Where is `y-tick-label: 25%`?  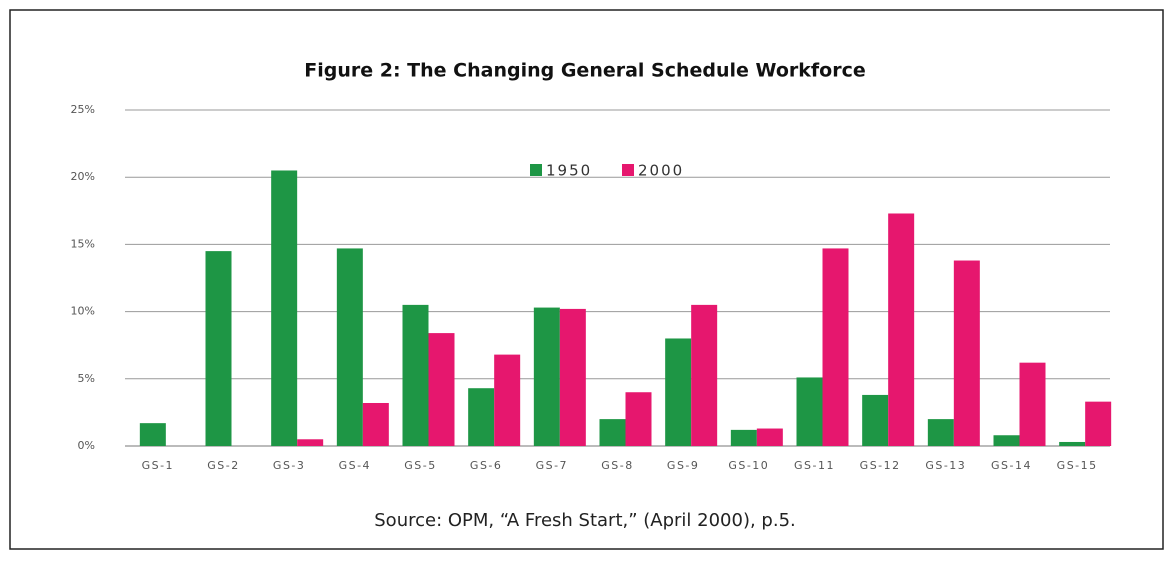 y-tick-label: 25% is located at coordinates (83, 109).